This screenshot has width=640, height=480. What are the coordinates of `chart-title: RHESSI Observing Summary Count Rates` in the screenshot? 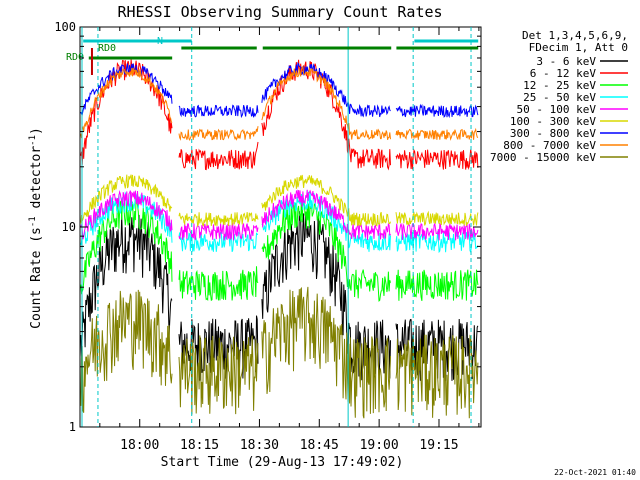 It's located at (279, 12).